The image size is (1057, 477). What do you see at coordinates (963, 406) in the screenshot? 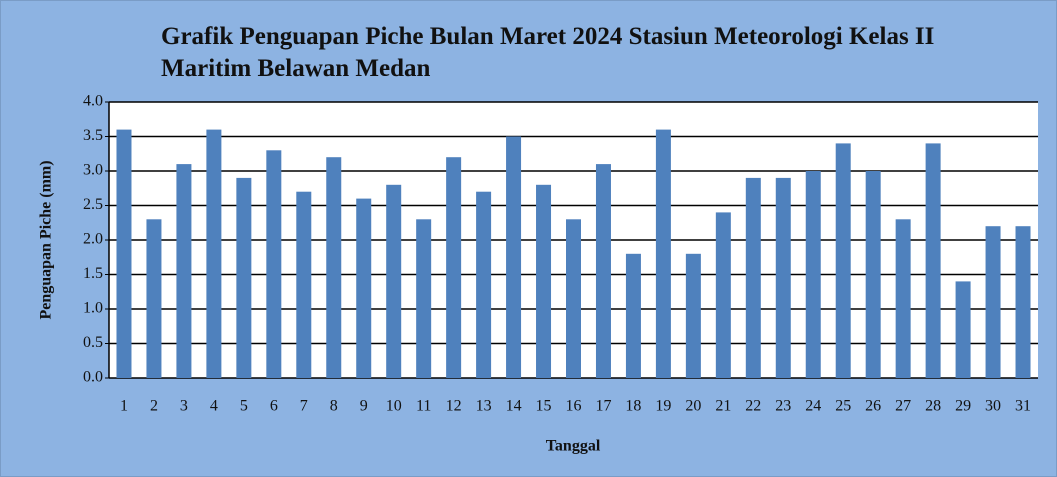
I see `x-tick-label: 29` at bounding box center [963, 406].